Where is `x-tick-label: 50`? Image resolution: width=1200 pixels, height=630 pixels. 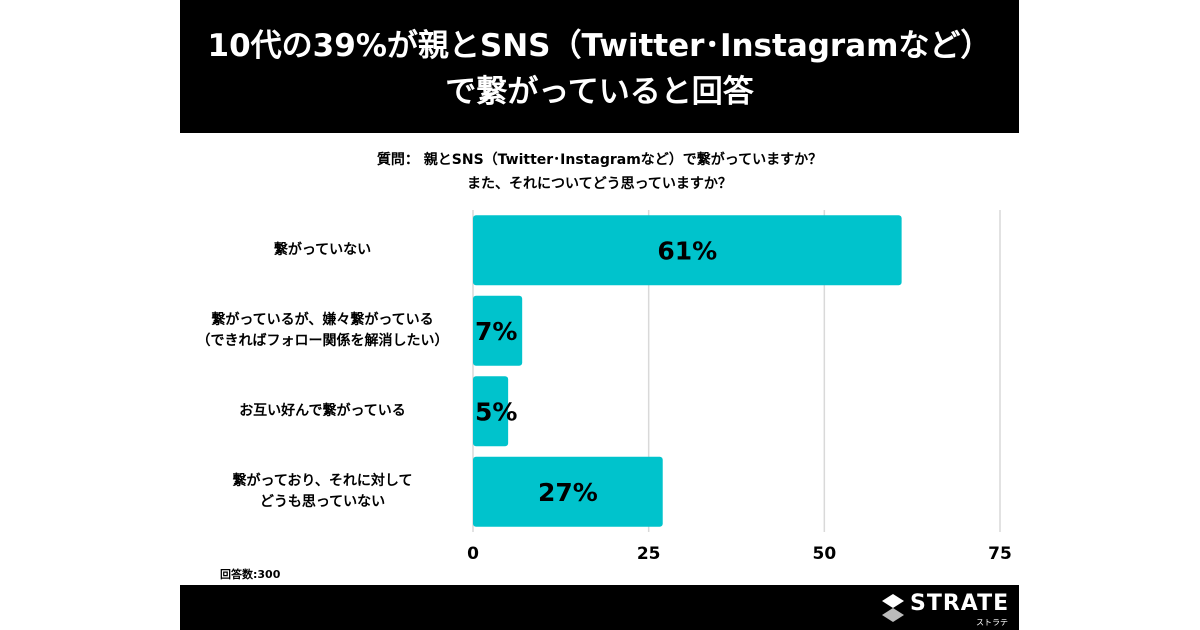 x-tick-label: 50 is located at coordinates (824, 554).